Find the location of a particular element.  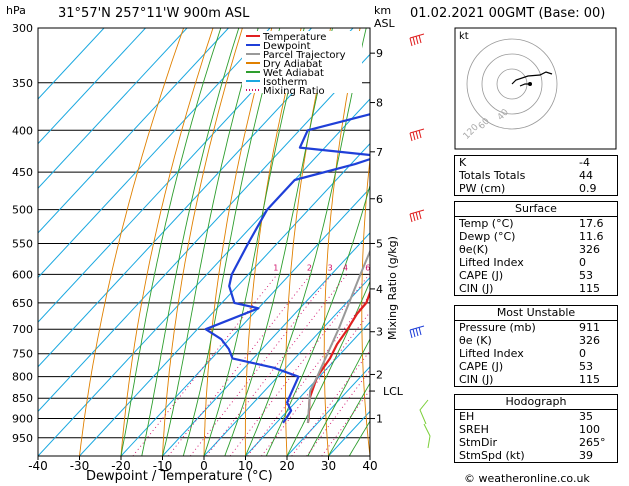

km-tick-label: 4 is located at coordinates (379, 289).